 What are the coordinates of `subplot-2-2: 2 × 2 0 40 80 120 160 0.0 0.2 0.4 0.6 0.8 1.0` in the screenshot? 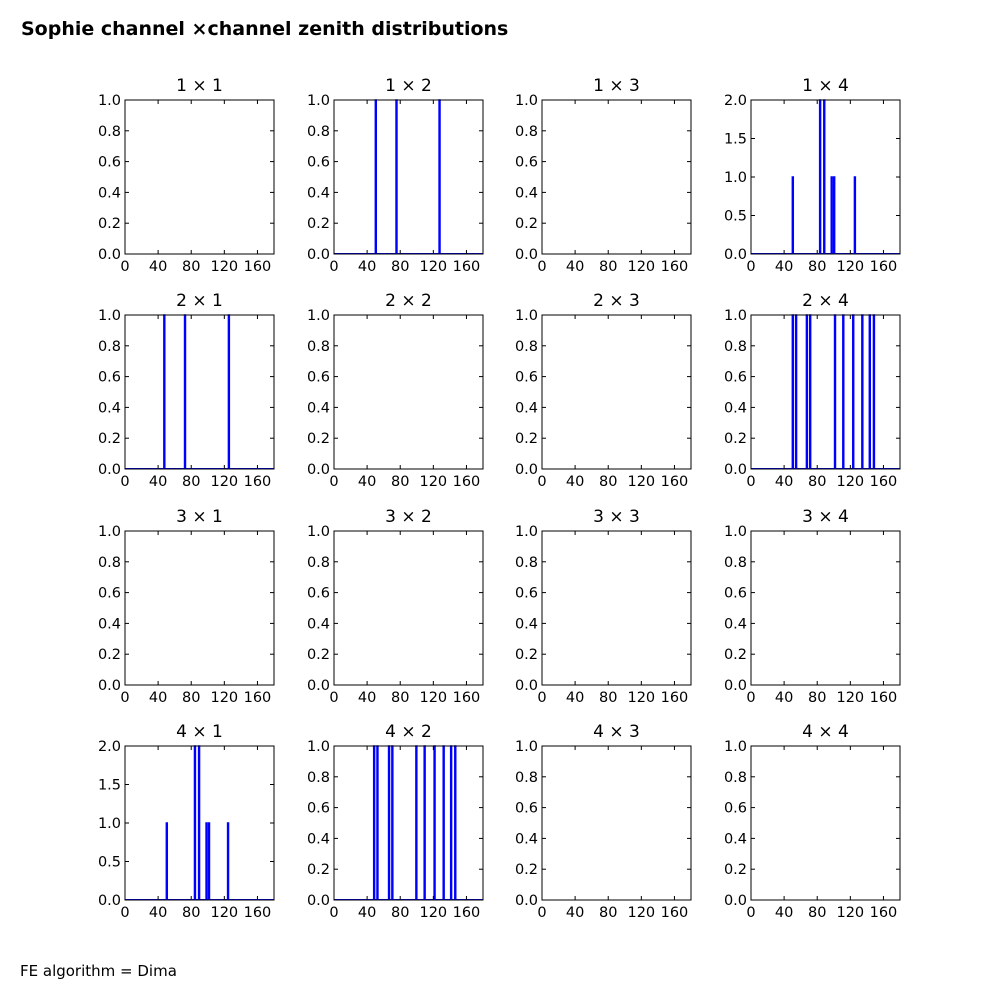 It's located at (395, 390).